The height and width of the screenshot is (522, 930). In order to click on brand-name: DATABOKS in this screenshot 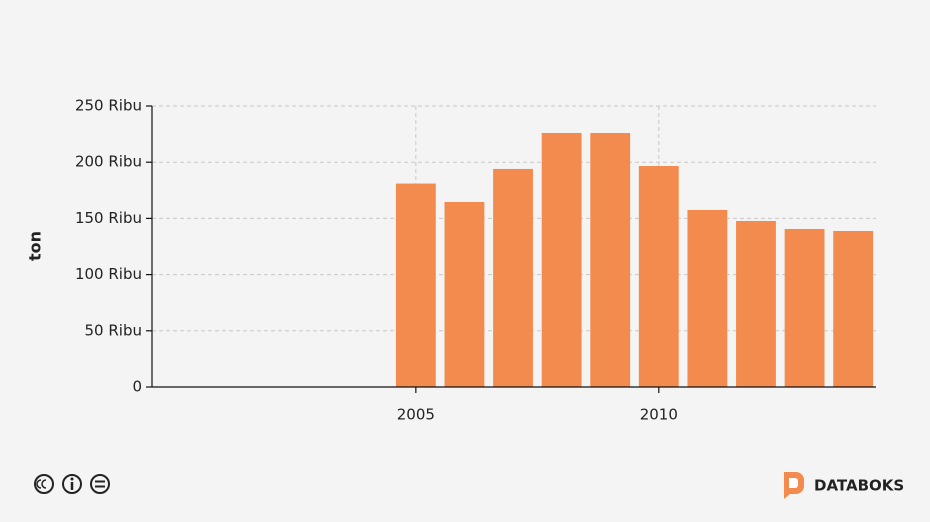, I will do `click(859, 486)`.